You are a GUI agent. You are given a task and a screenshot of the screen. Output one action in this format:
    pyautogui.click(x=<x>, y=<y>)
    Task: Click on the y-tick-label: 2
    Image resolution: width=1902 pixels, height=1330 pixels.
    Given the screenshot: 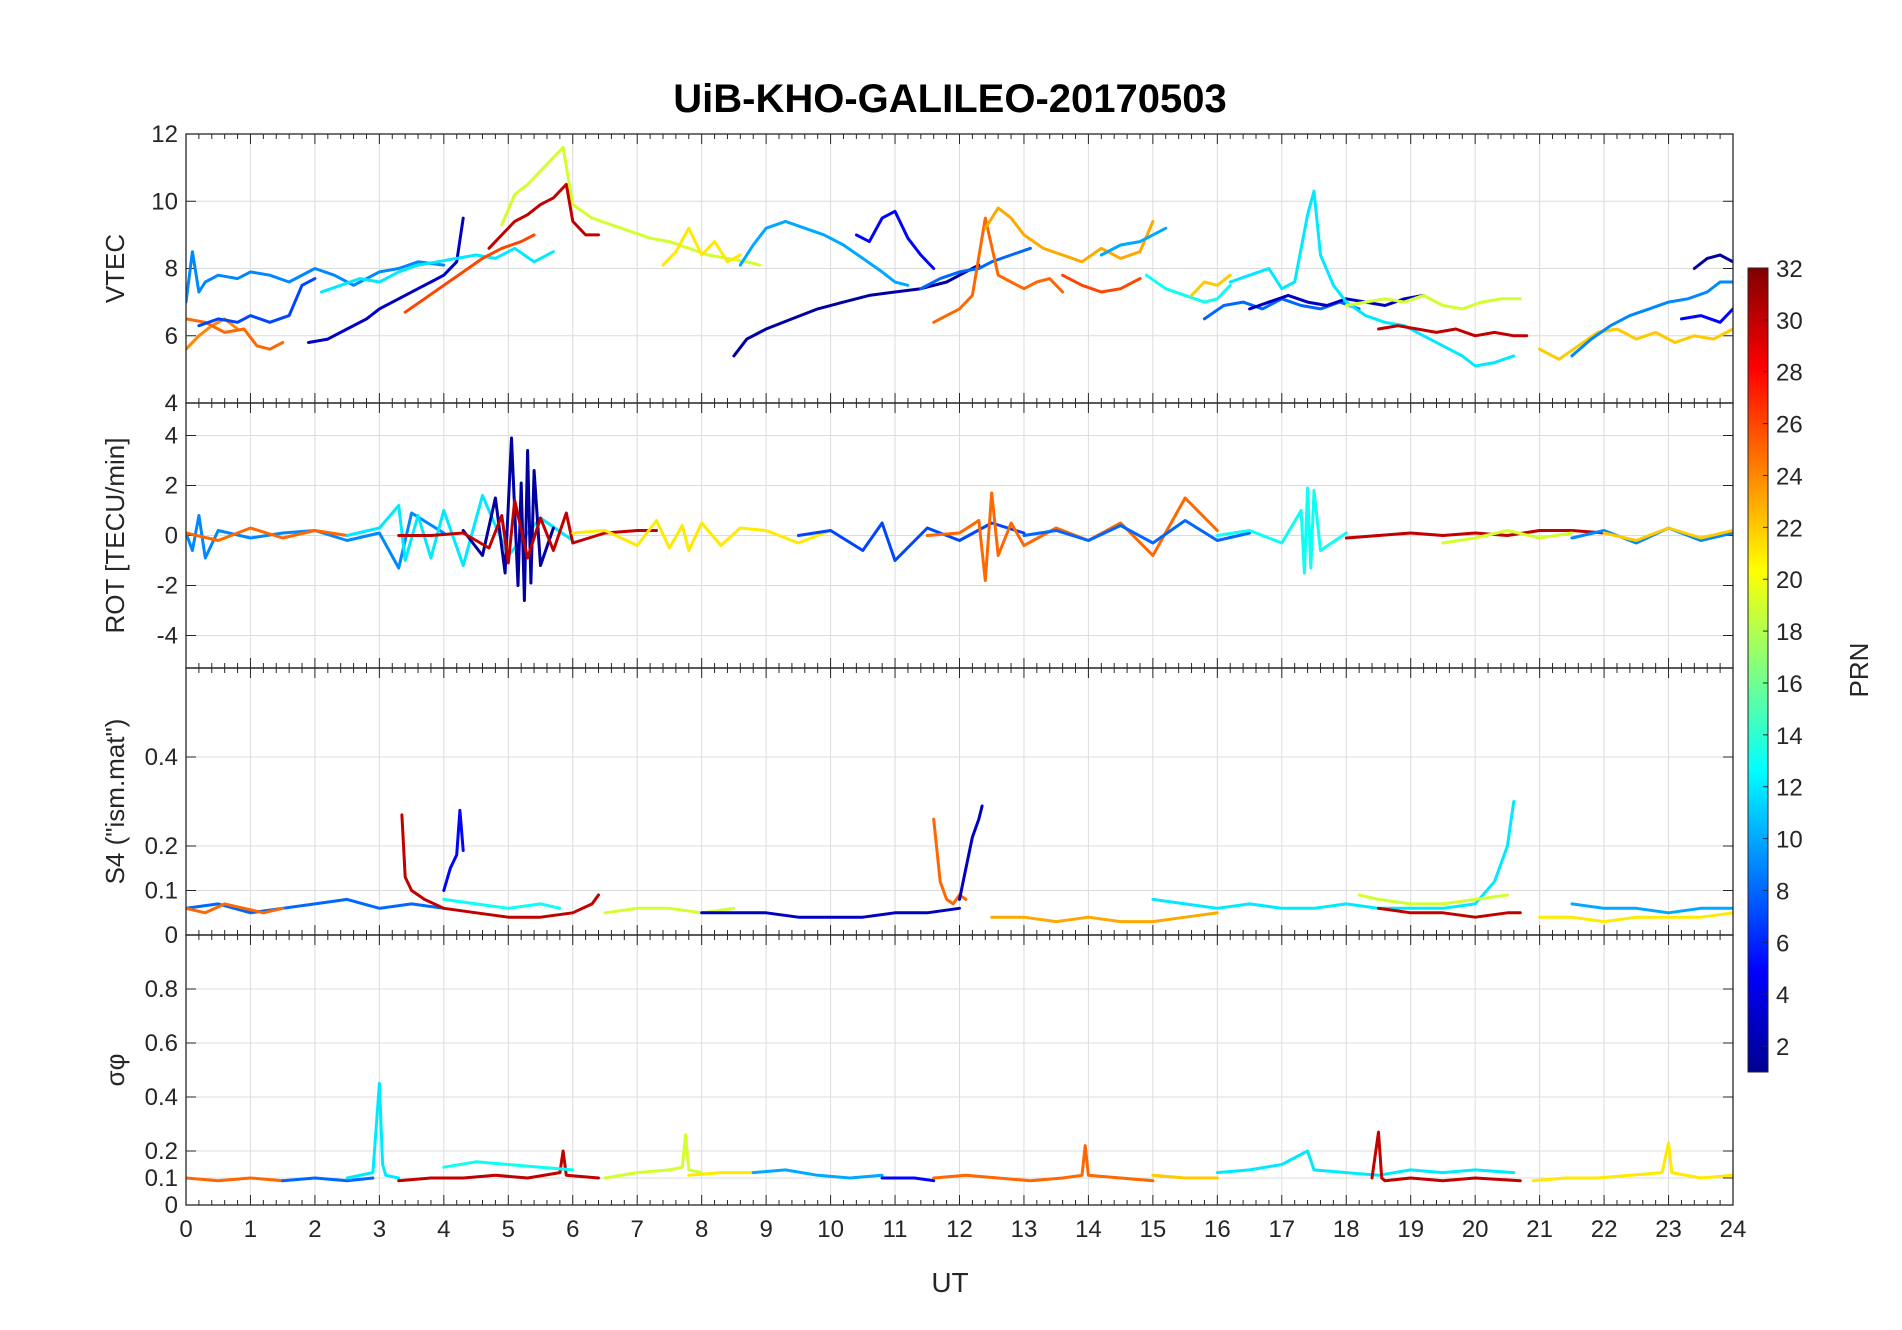 What is the action you would take?
    pyautogui.click(x=171, y=486)
    